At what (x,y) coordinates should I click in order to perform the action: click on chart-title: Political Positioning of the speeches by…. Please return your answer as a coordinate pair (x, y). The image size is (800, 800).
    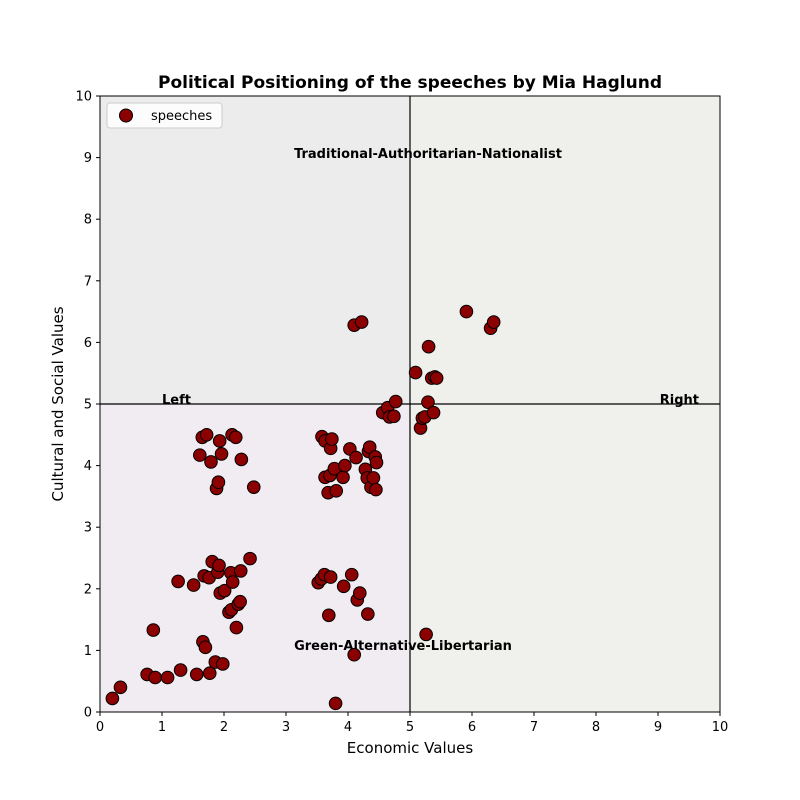
    Looking at the image, I should click on (410, 83).